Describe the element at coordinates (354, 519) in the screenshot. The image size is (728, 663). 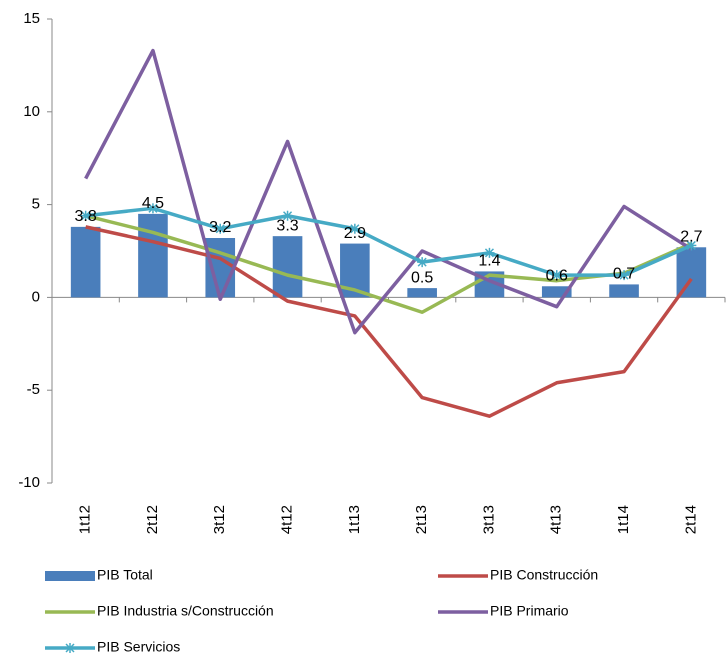
I see `x-tick-label: 1t13` at that location.